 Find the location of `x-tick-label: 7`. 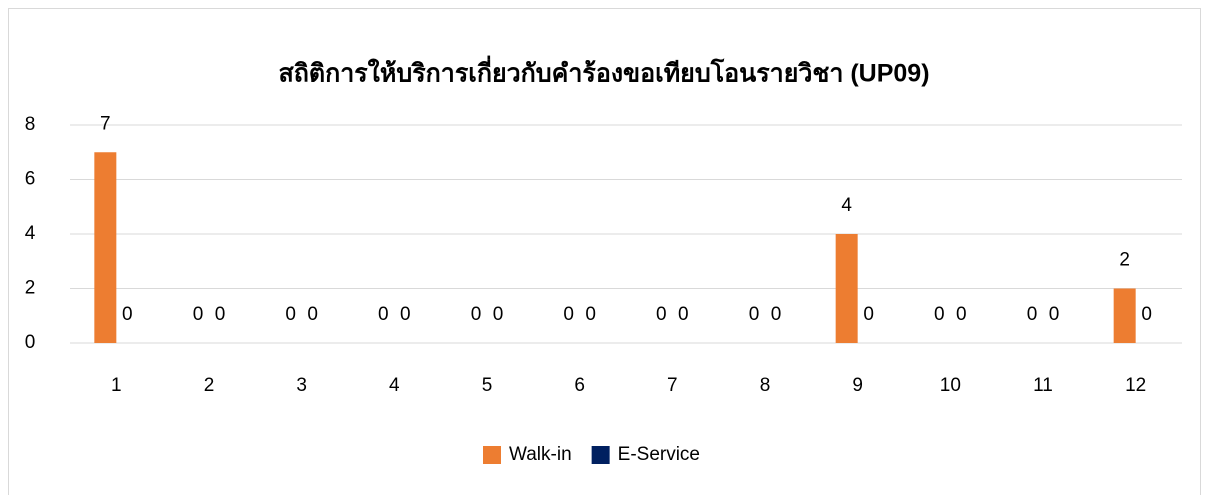

x-tick-label: 7 is located at coordinates (672, 385).